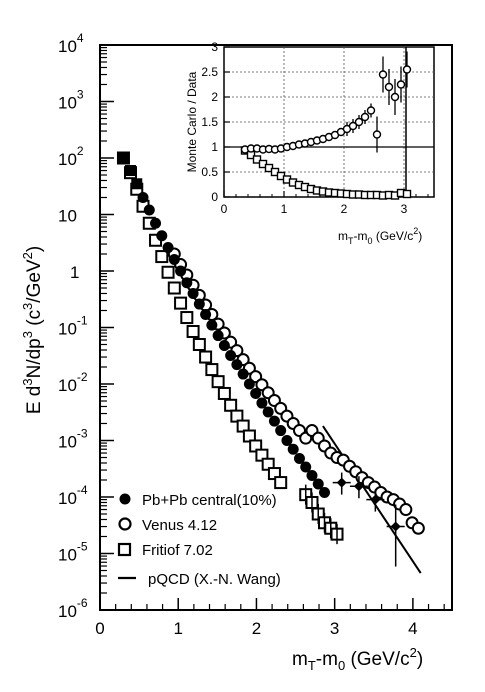 The height and width of the screenshot is (692, 485). I want to click on main-y-tick-label: 10⁻⁶, so click(73, 608).